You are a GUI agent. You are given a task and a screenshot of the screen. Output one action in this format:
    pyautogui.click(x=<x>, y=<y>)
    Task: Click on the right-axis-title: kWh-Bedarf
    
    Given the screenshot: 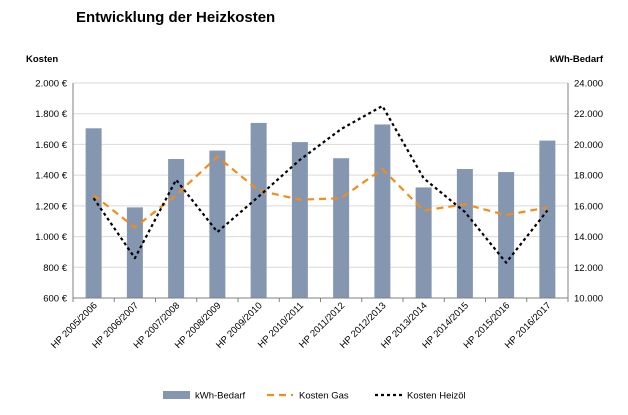 What is the action you would take?
    pyautogui.click(x=577, y=59)
    